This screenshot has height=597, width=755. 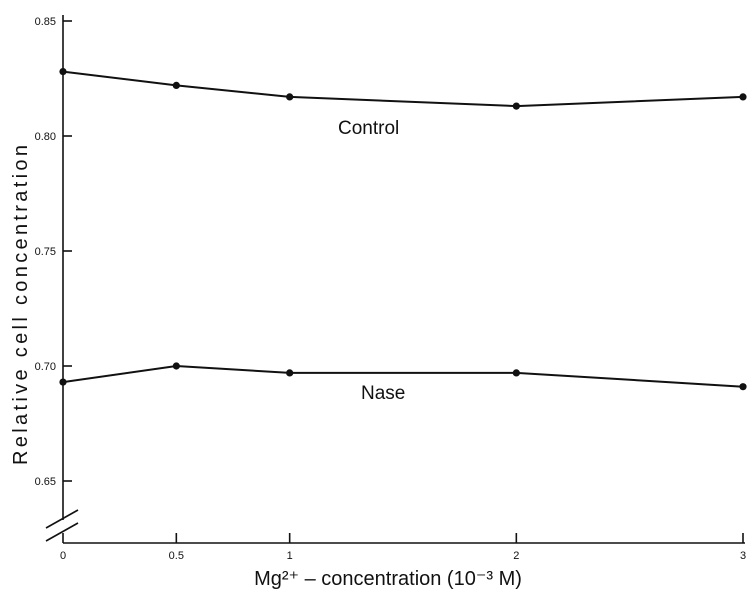 What do you see at coordinates (383, 393) in the screenshot?
I see `series-label-nase: Nase` at bounding box center [383, 393].